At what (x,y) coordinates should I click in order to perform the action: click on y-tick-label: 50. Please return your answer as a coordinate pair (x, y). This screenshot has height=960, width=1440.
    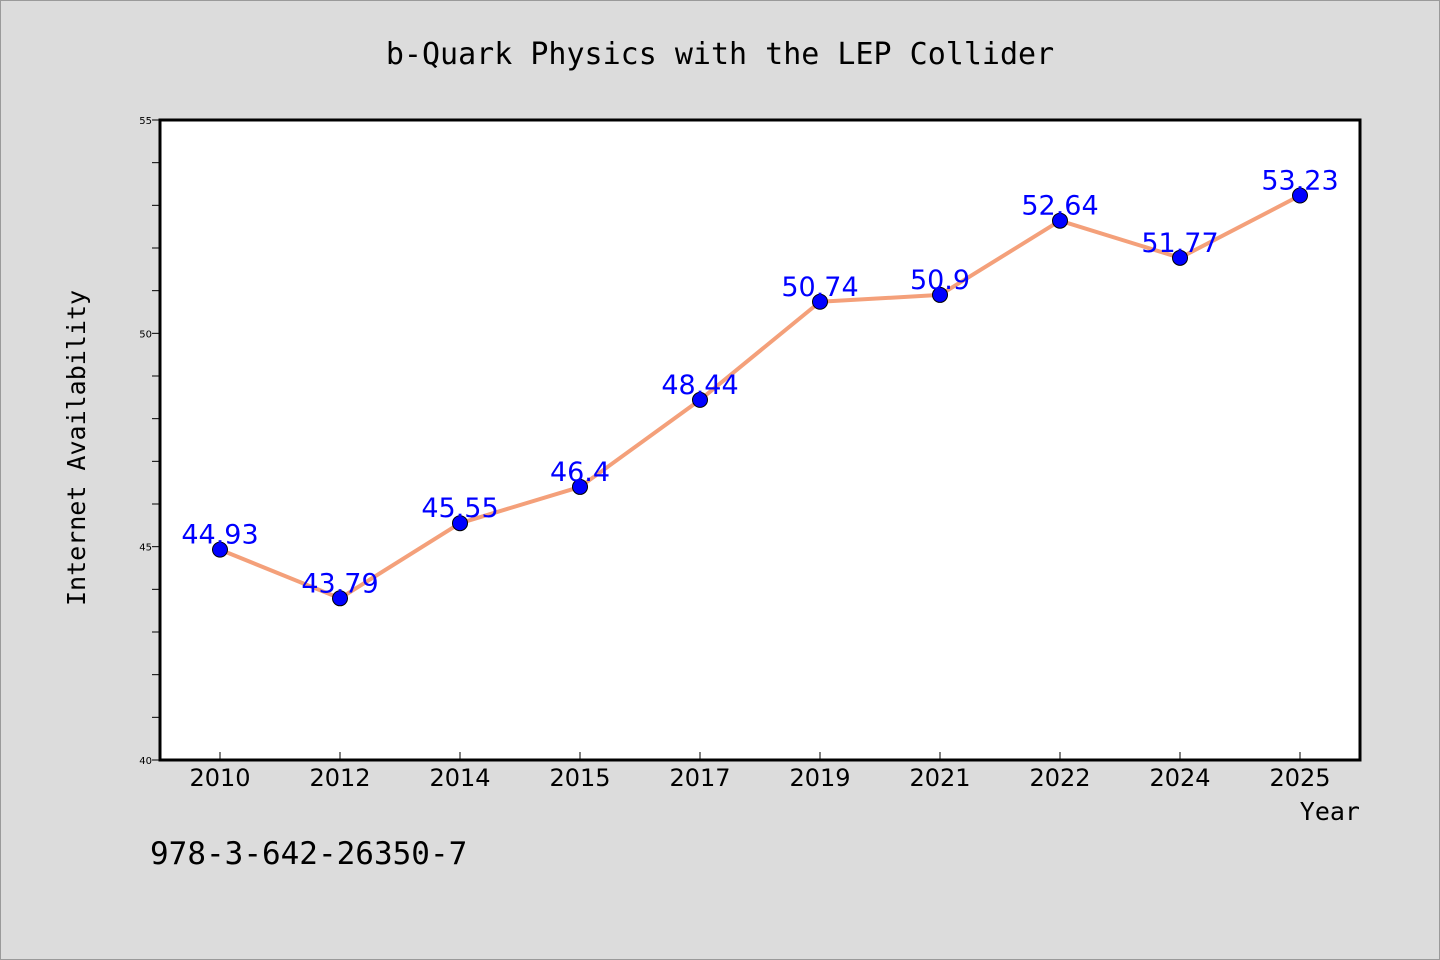
    Looking at the image, I should click on (145, 334).